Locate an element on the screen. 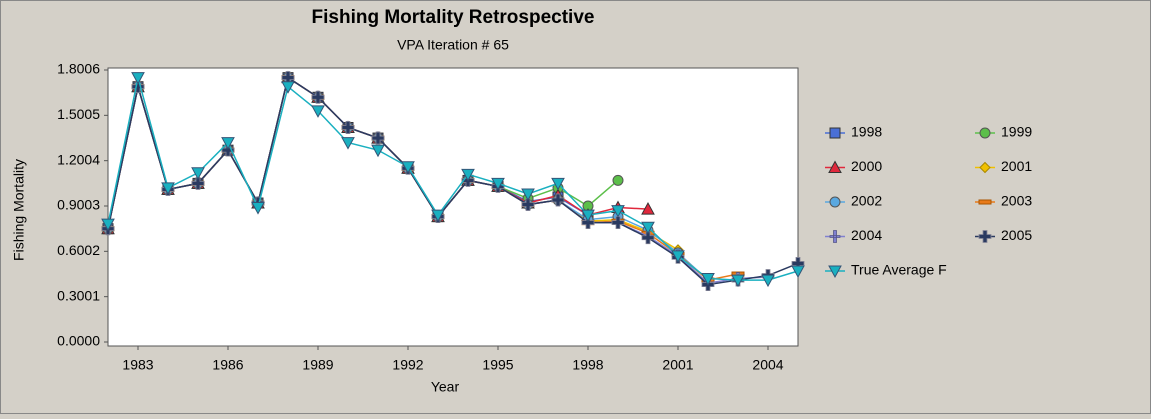  x-tick-label: 1998 is located at coordinates (587, 365).